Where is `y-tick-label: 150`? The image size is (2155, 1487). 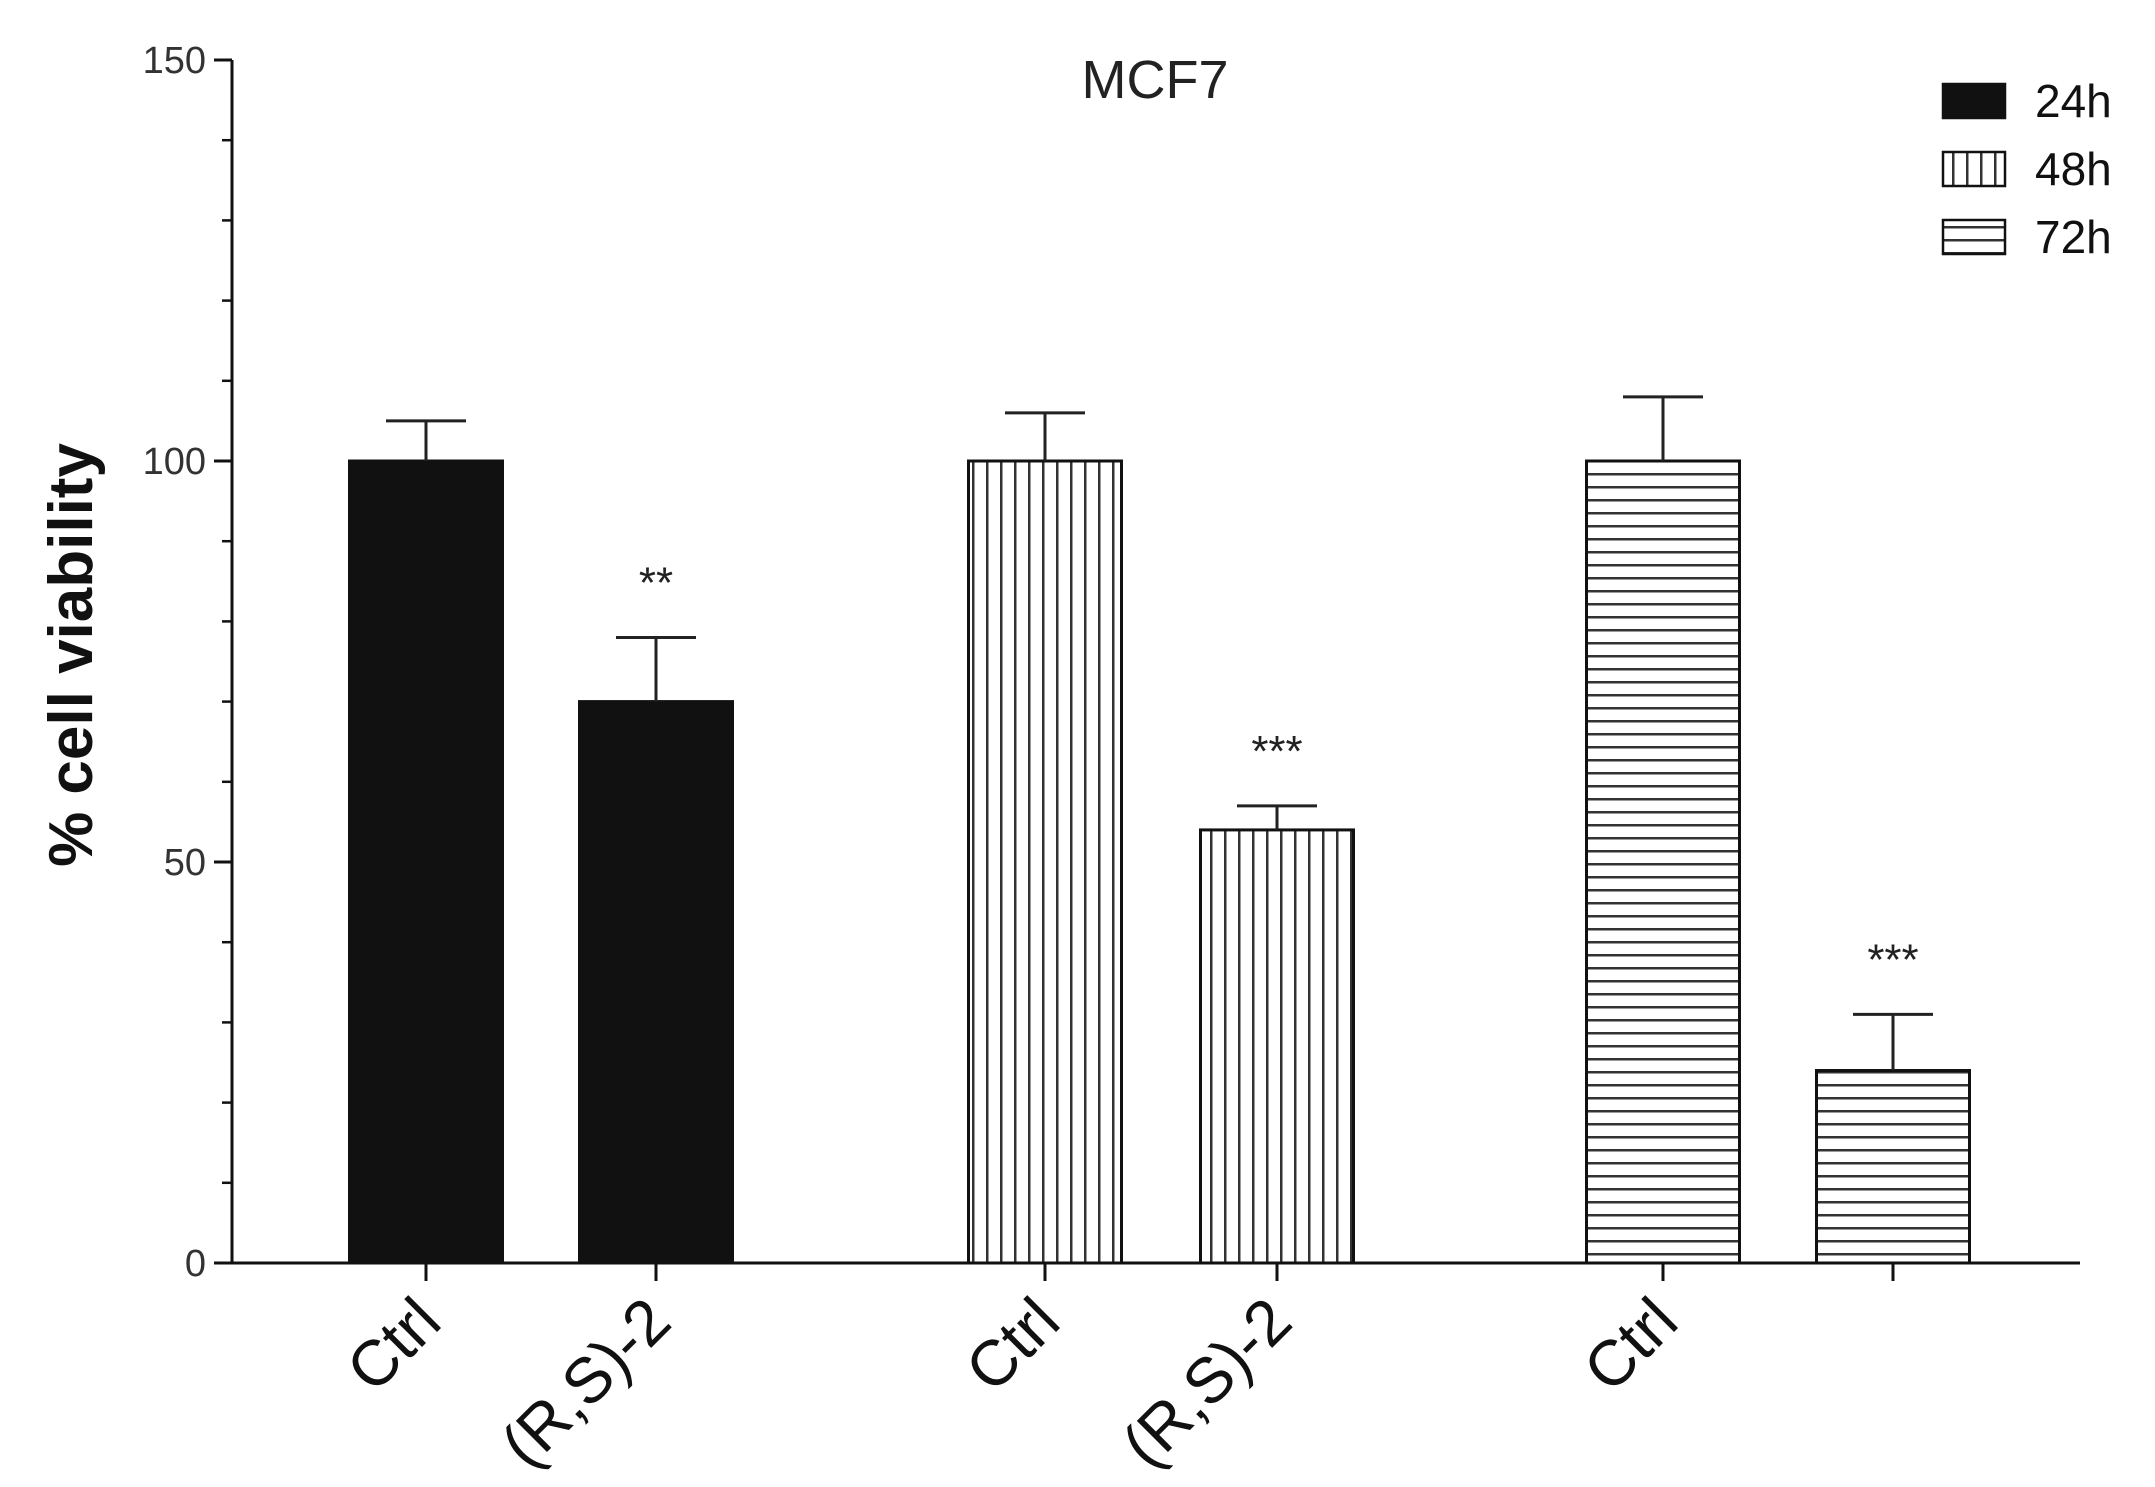 y-tick-label: 150 is located at coordinates (174, 61).